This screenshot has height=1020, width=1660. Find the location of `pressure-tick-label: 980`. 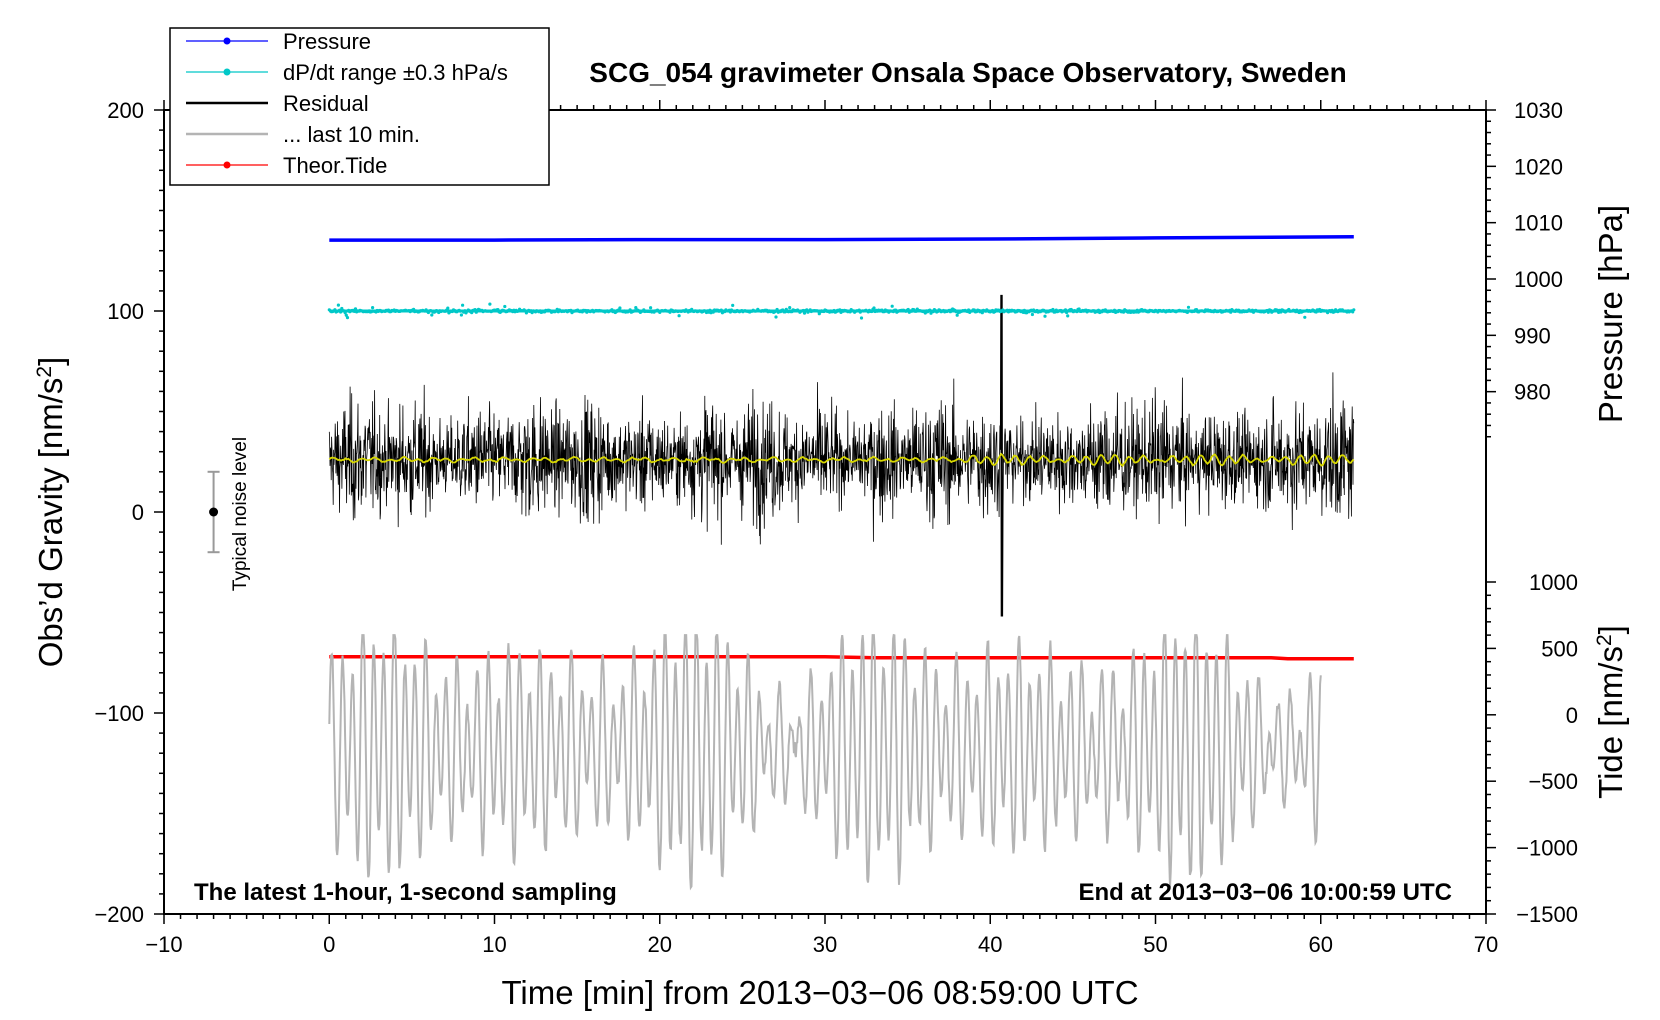

pressure-tick-label: 980 is located at coordinates (1532, 392).